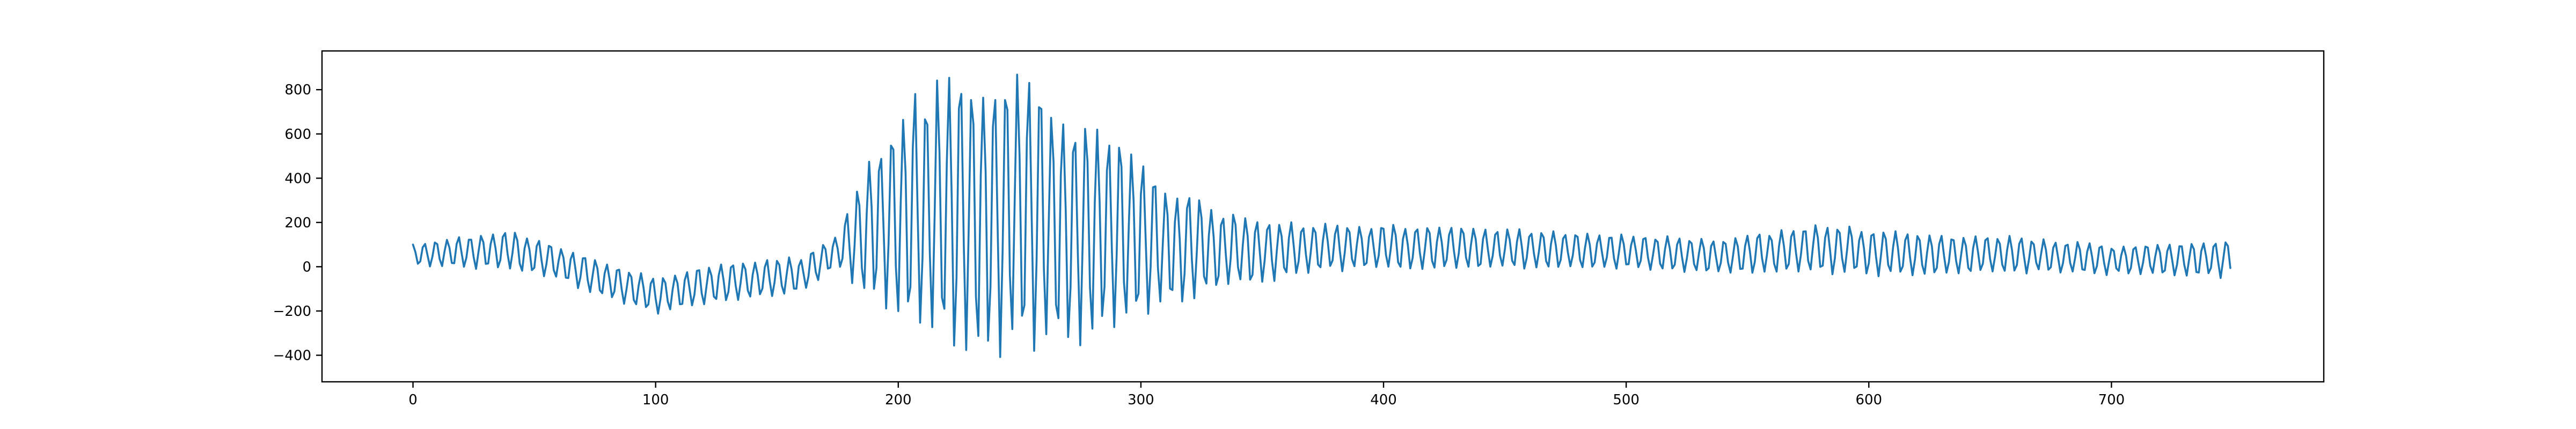  What do you see at coordinates (297, 135) in the screenshot?
I see `y-tick-label: 600` at bounding box center [297, 135].